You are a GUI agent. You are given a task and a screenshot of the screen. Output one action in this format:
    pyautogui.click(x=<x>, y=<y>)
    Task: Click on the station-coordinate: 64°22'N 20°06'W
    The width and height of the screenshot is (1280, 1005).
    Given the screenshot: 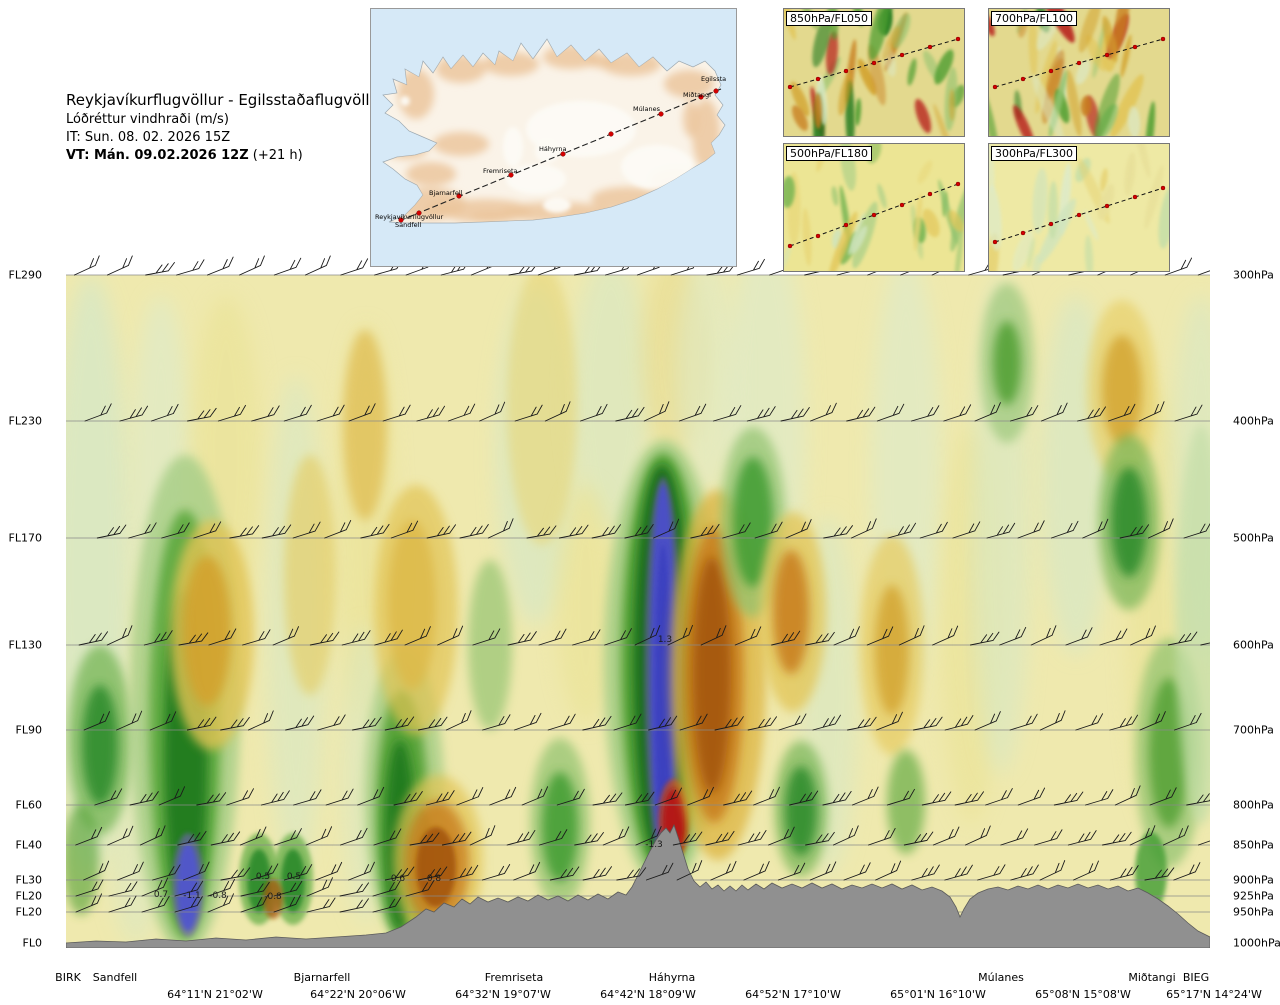 What is the action you would take?
    pyautogui.click(x=358, y=994)
    